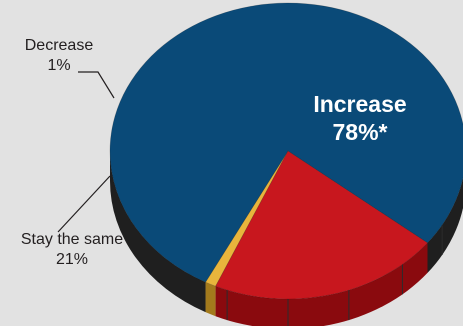  What do you see at coordinates (72, 239) in the screenshot?
I see `label-stay-the-same-name: Stay the same` at bounding box center [72, 239].